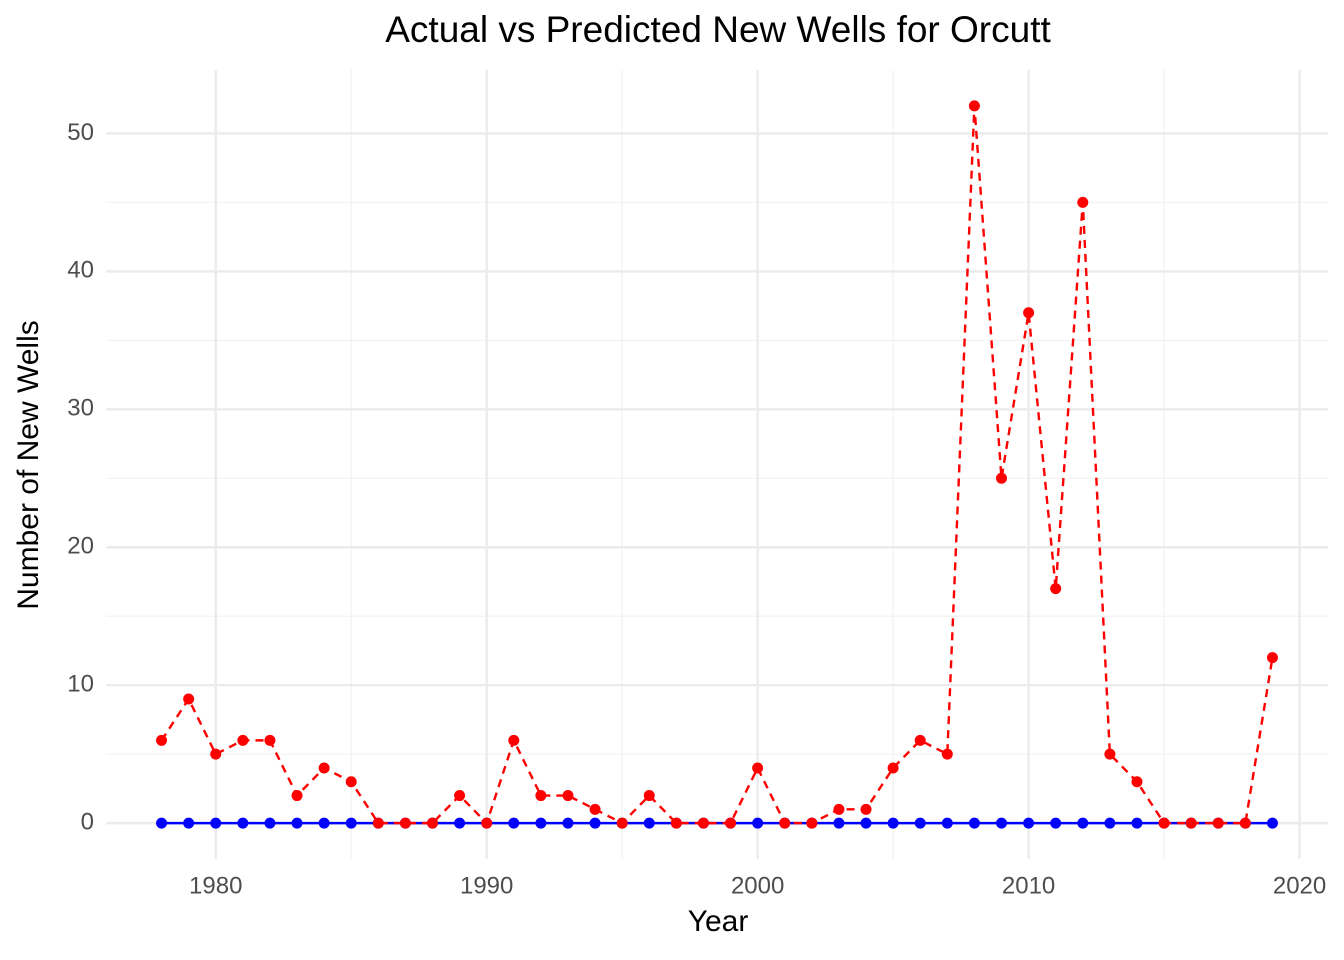 The image size is (1344, 960). What do you see at coordinates (28, 465) in the screenshot?
I see `y-axis-label: Number of New Wells` at bounding box center [28, 465].